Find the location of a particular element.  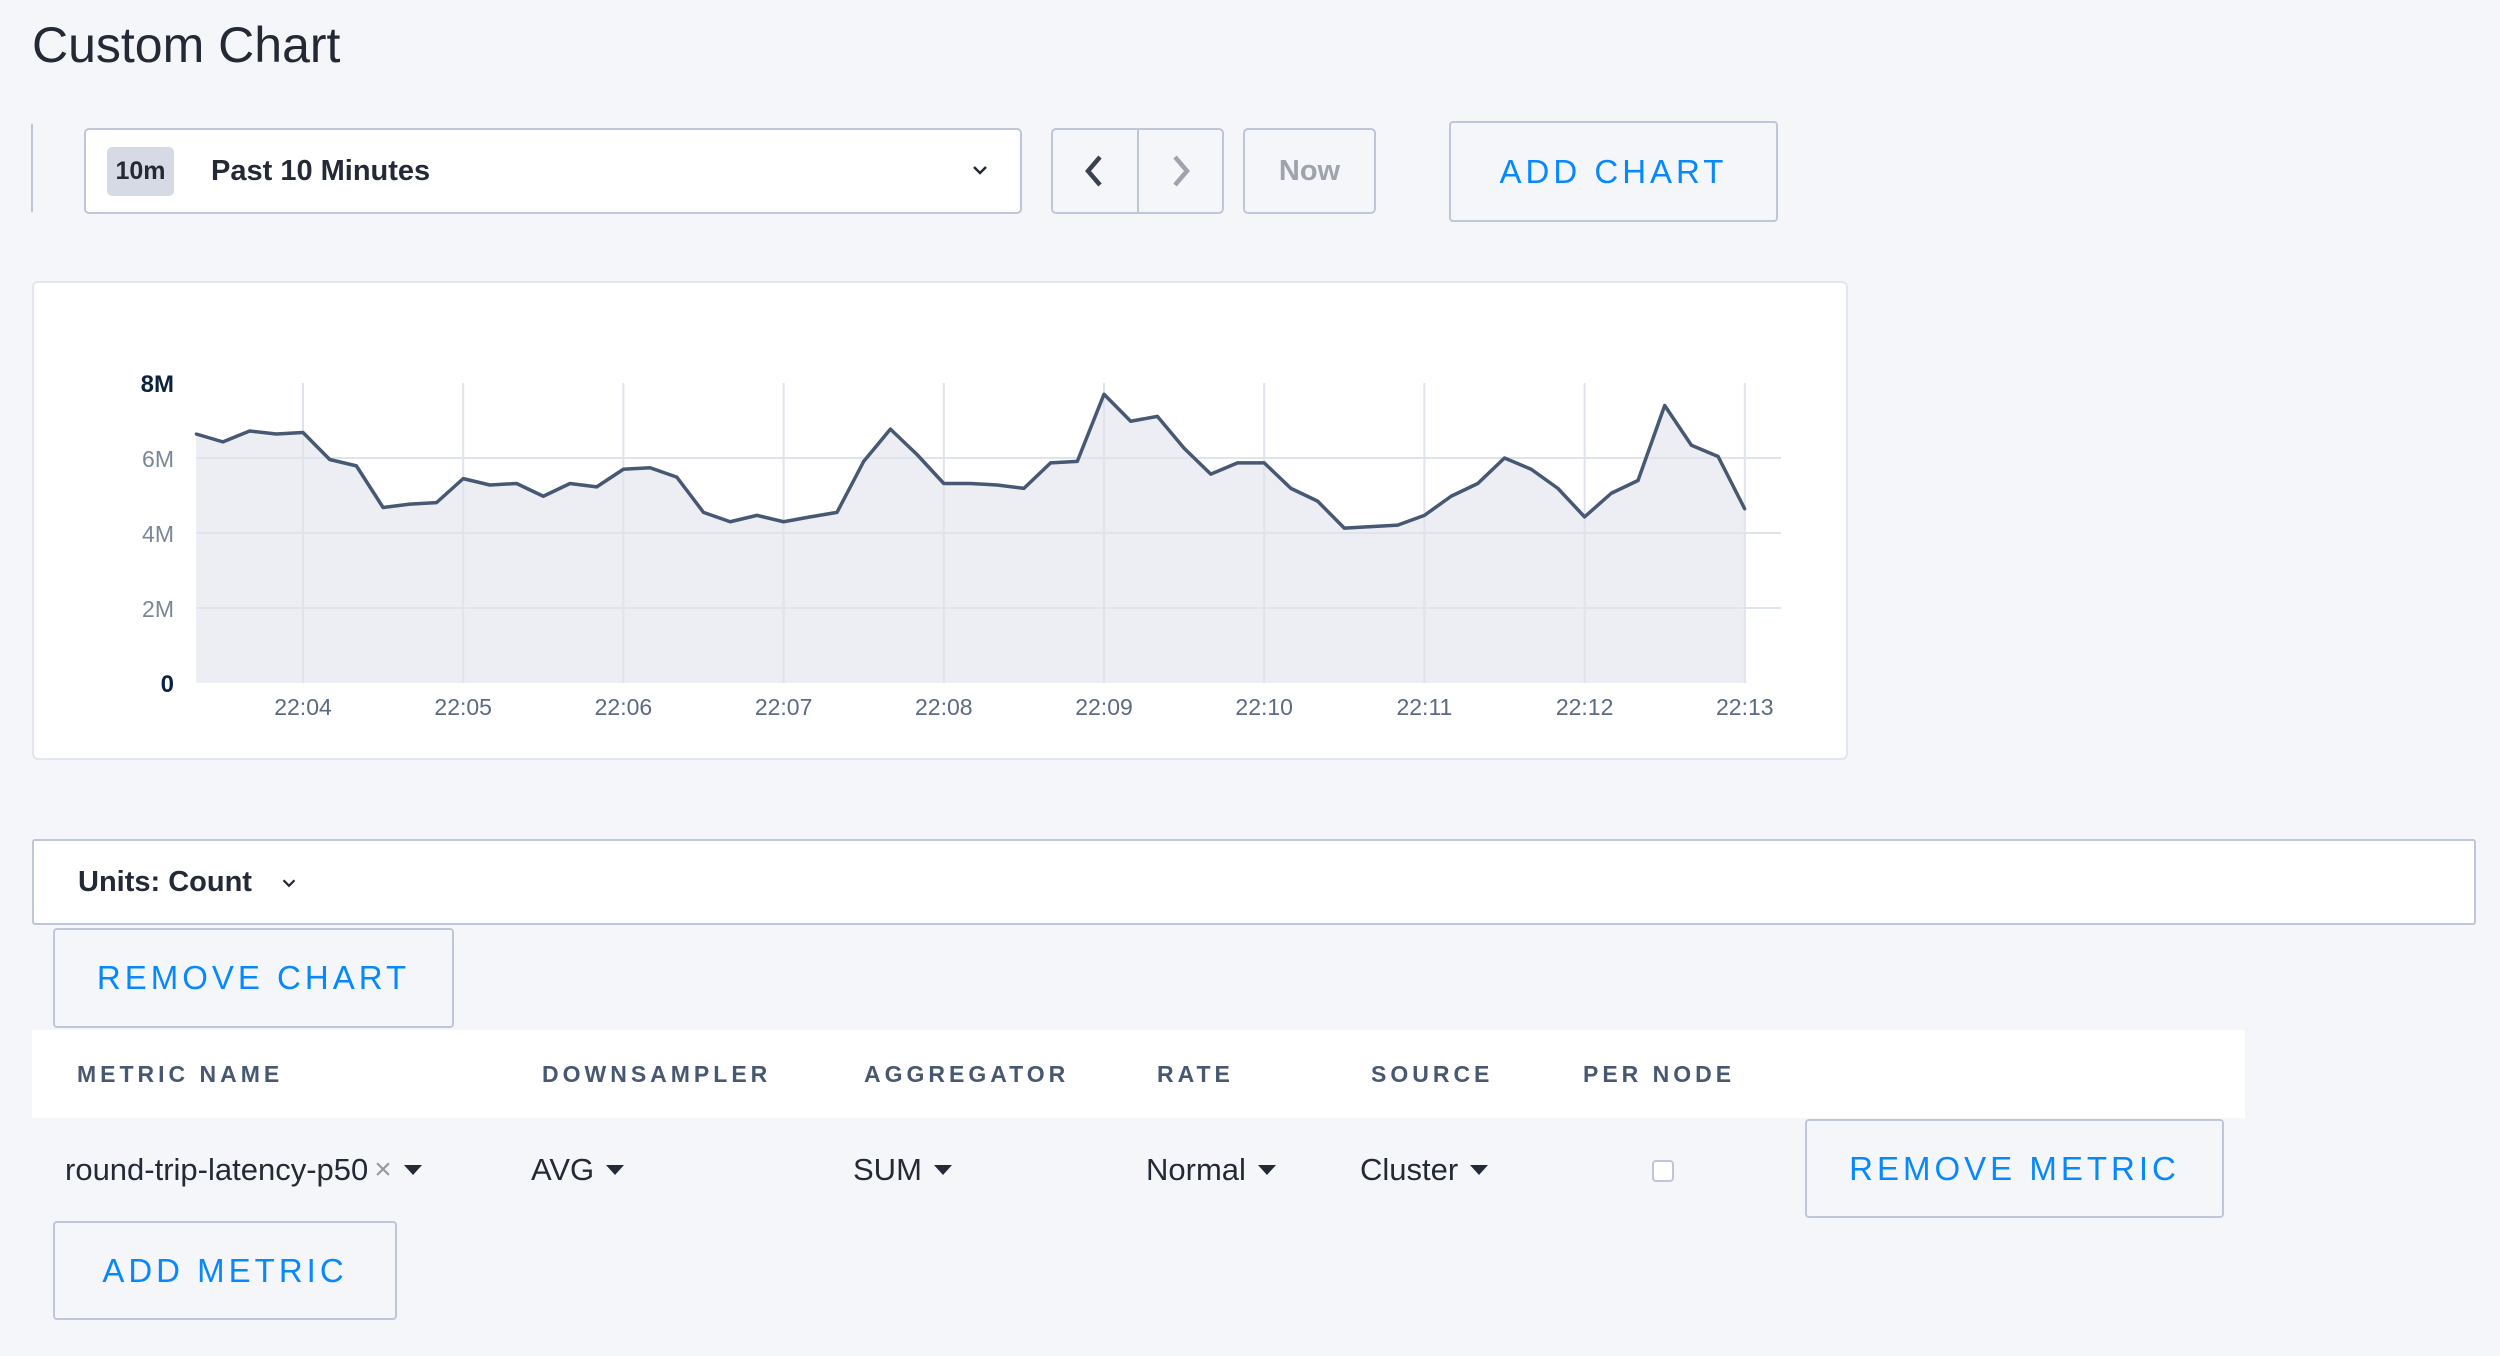

downsampler-value: AVG is located at coordinates (563, 1169).